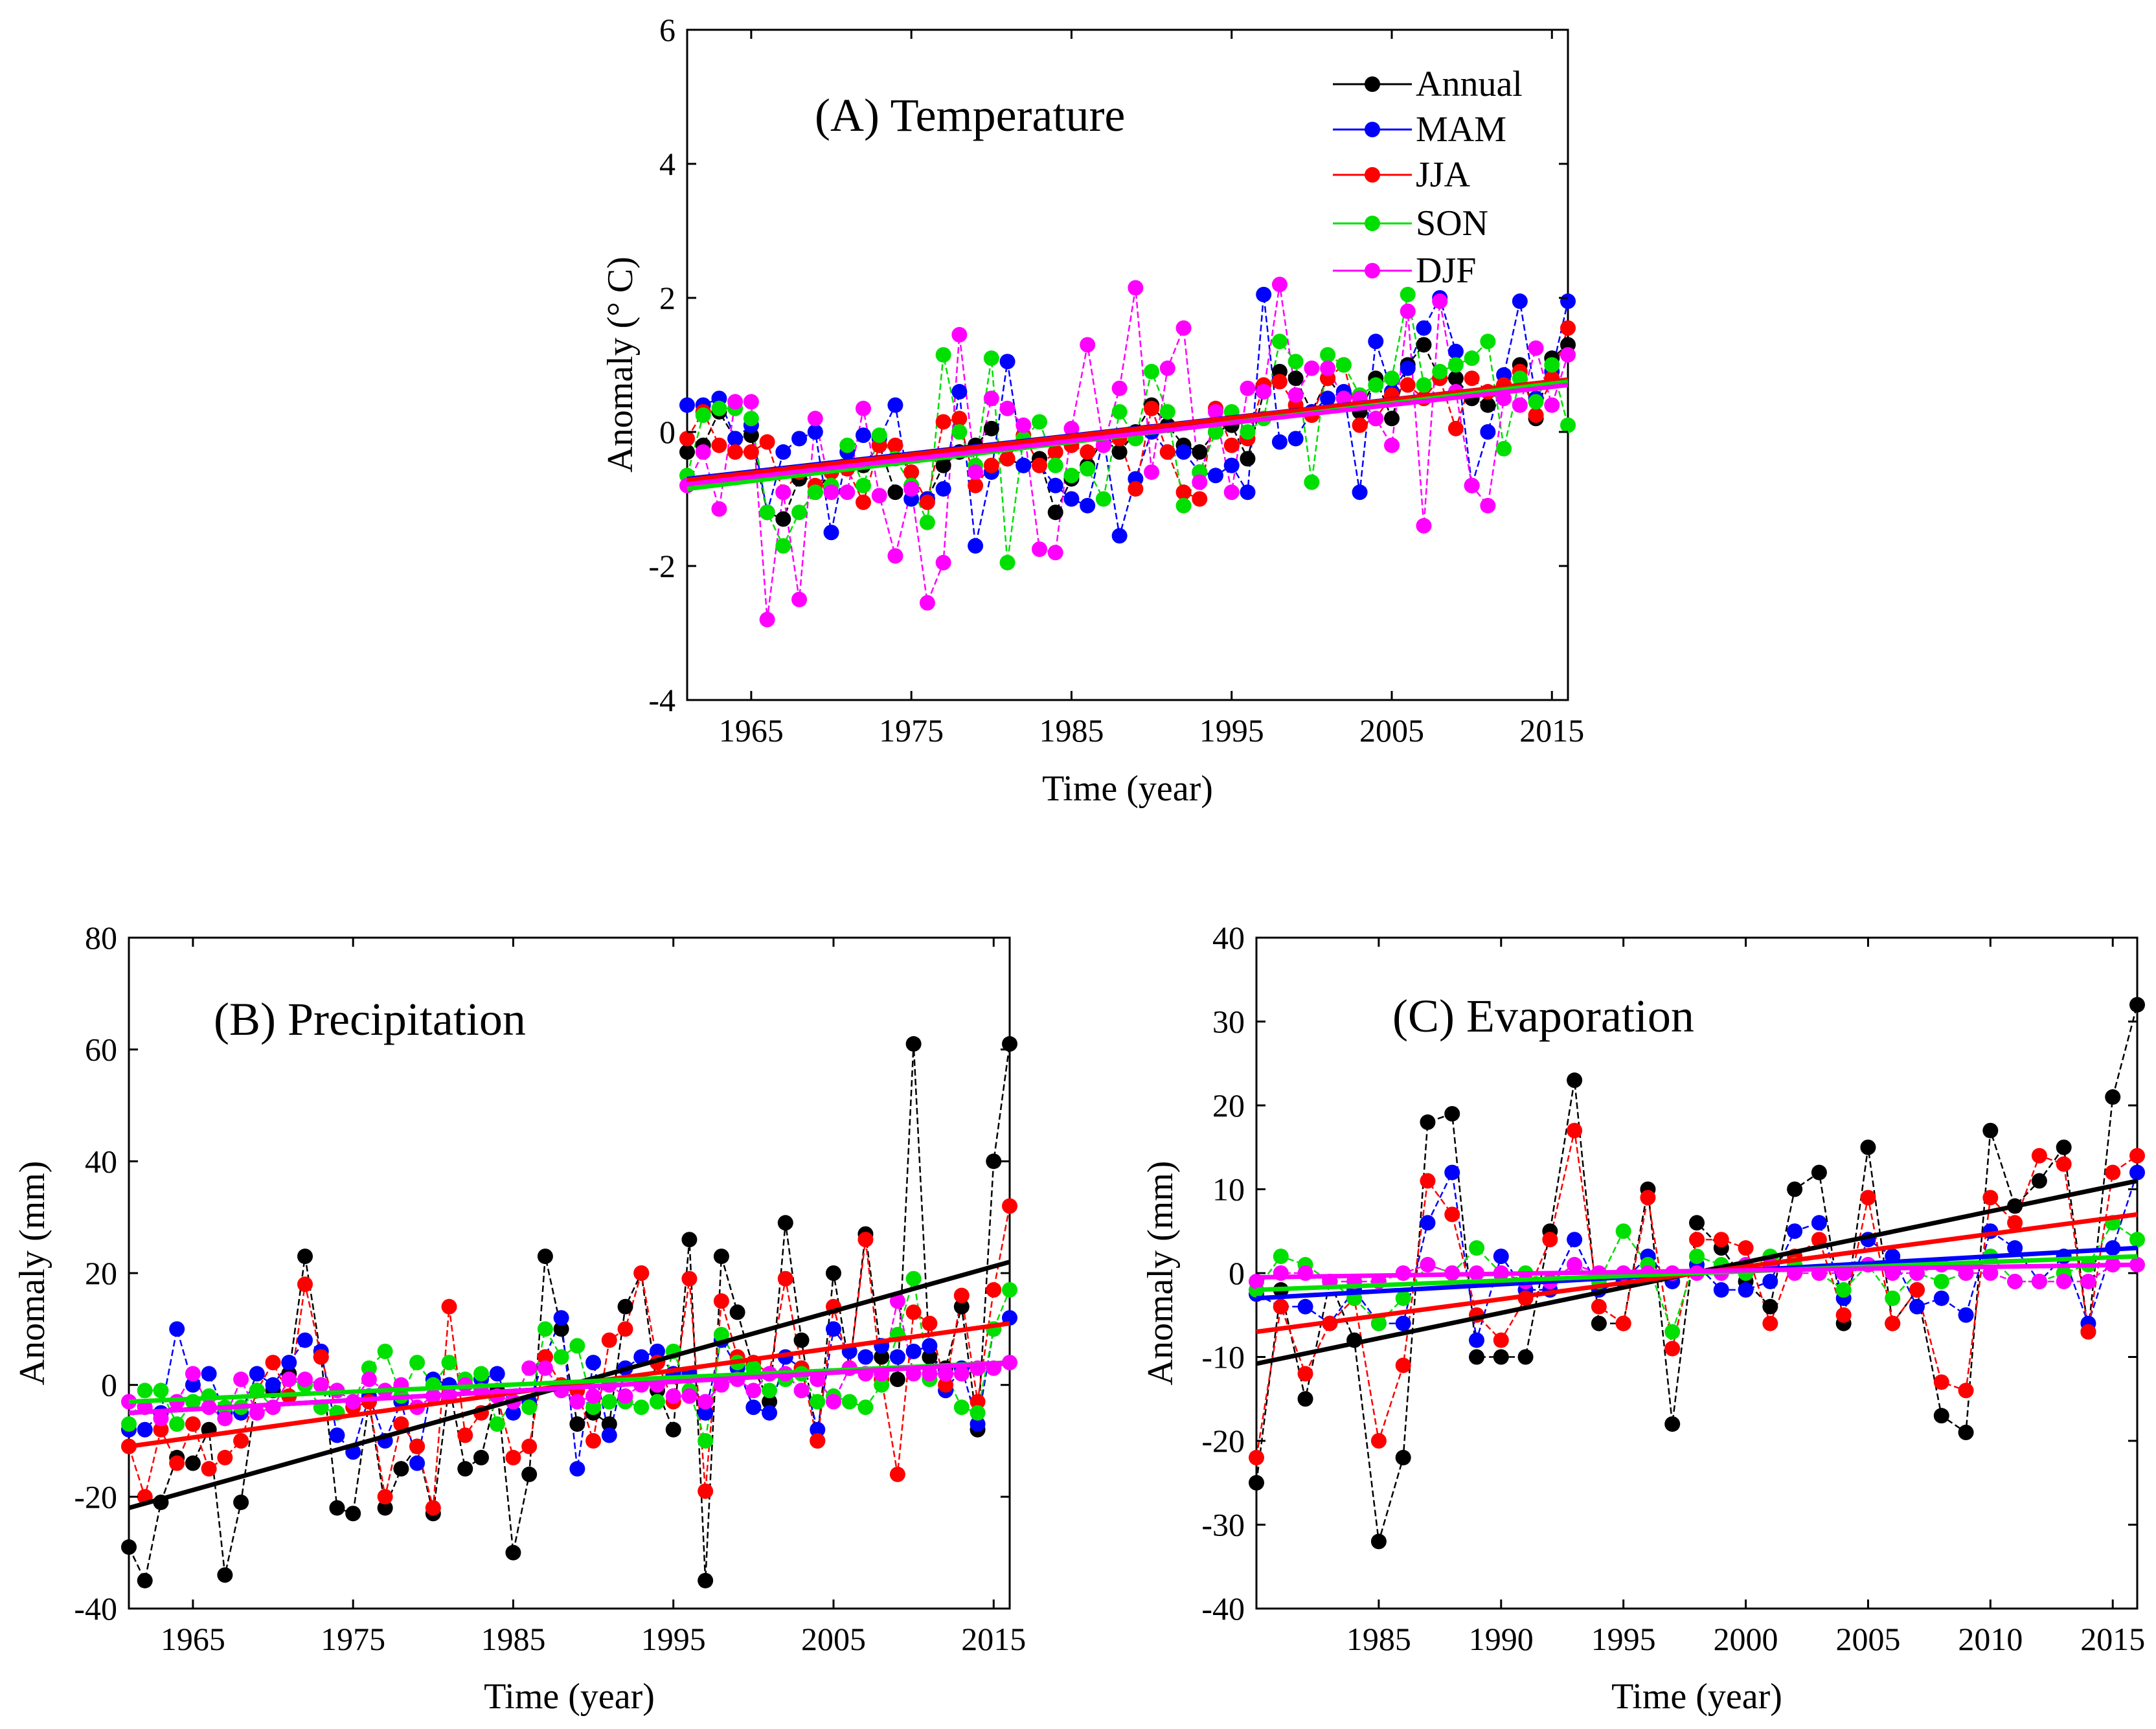  What do you see at coordinates (863, 436) in the screenshot?
I see `point-a-mam-1972` at bounding box center [863, 436].